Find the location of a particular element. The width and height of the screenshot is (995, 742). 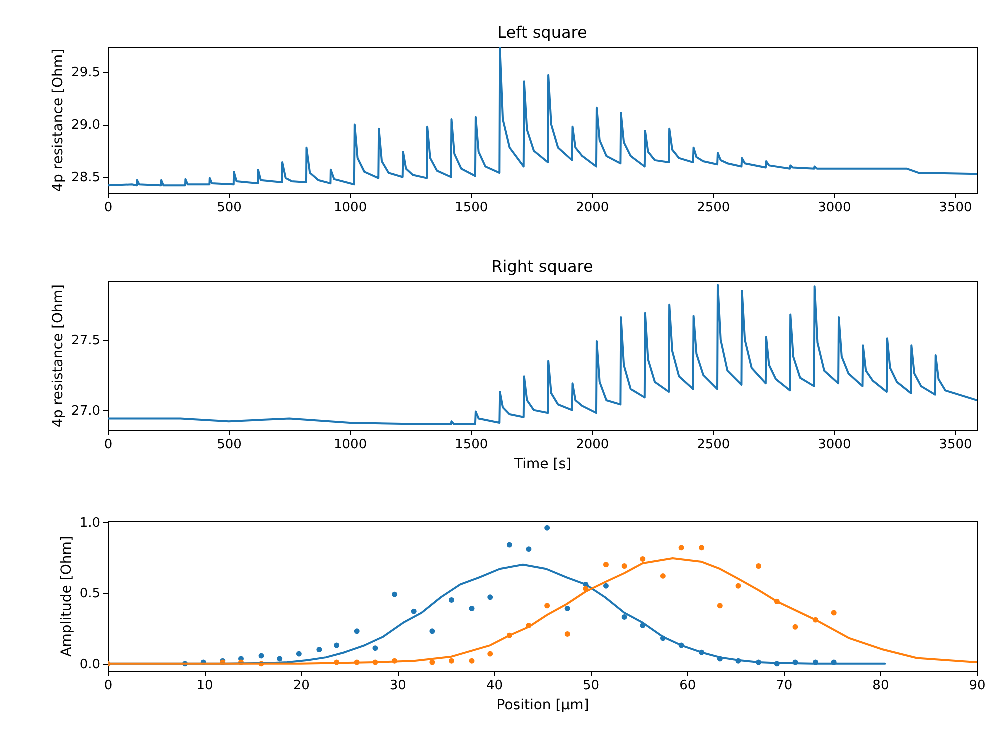

y-tick-label: 29.5 is located at coordinates (86, 73).